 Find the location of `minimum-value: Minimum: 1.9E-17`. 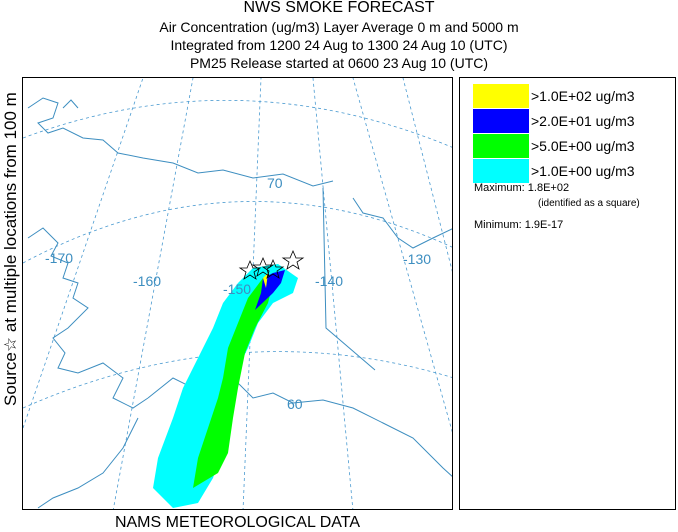

minimum-value: Minimum: 1.9E-17 is located at coordinates (519, 225).